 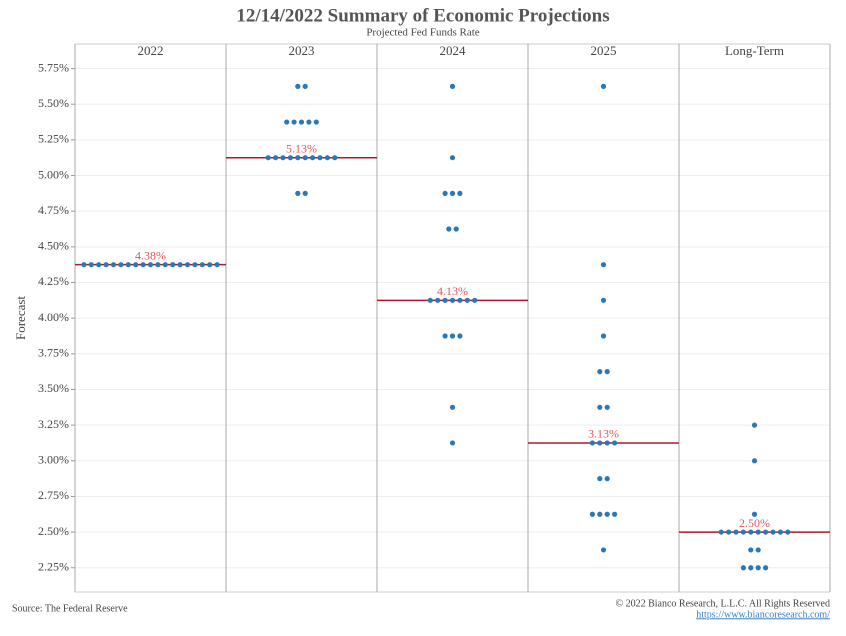 What do you see at coordinates (53, 67) in the screenshot?
I see `y-tick-label: 5.75%` at bounding box center [53, 67].